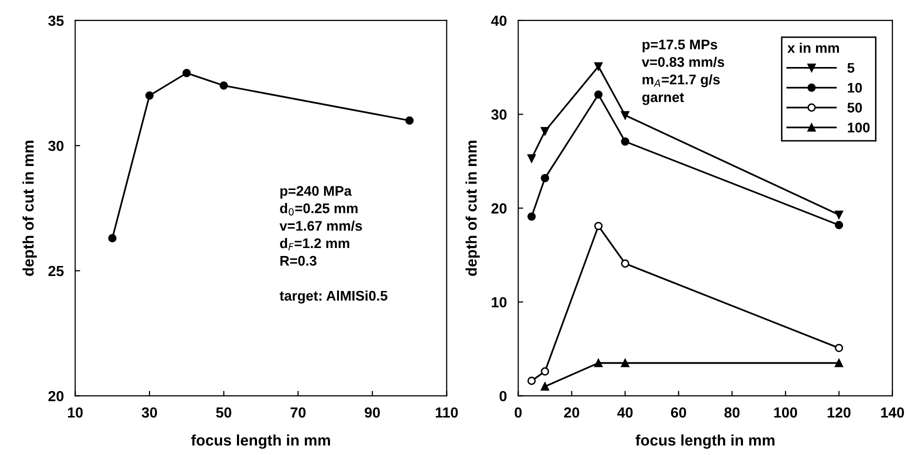 The height and width of the screenshot is (455, 906). What do you see at coordinates (315, 244) in the screenshot?
I see `annotation: d$_{F}$=1.2 mm` at bounding box center [315, 244].